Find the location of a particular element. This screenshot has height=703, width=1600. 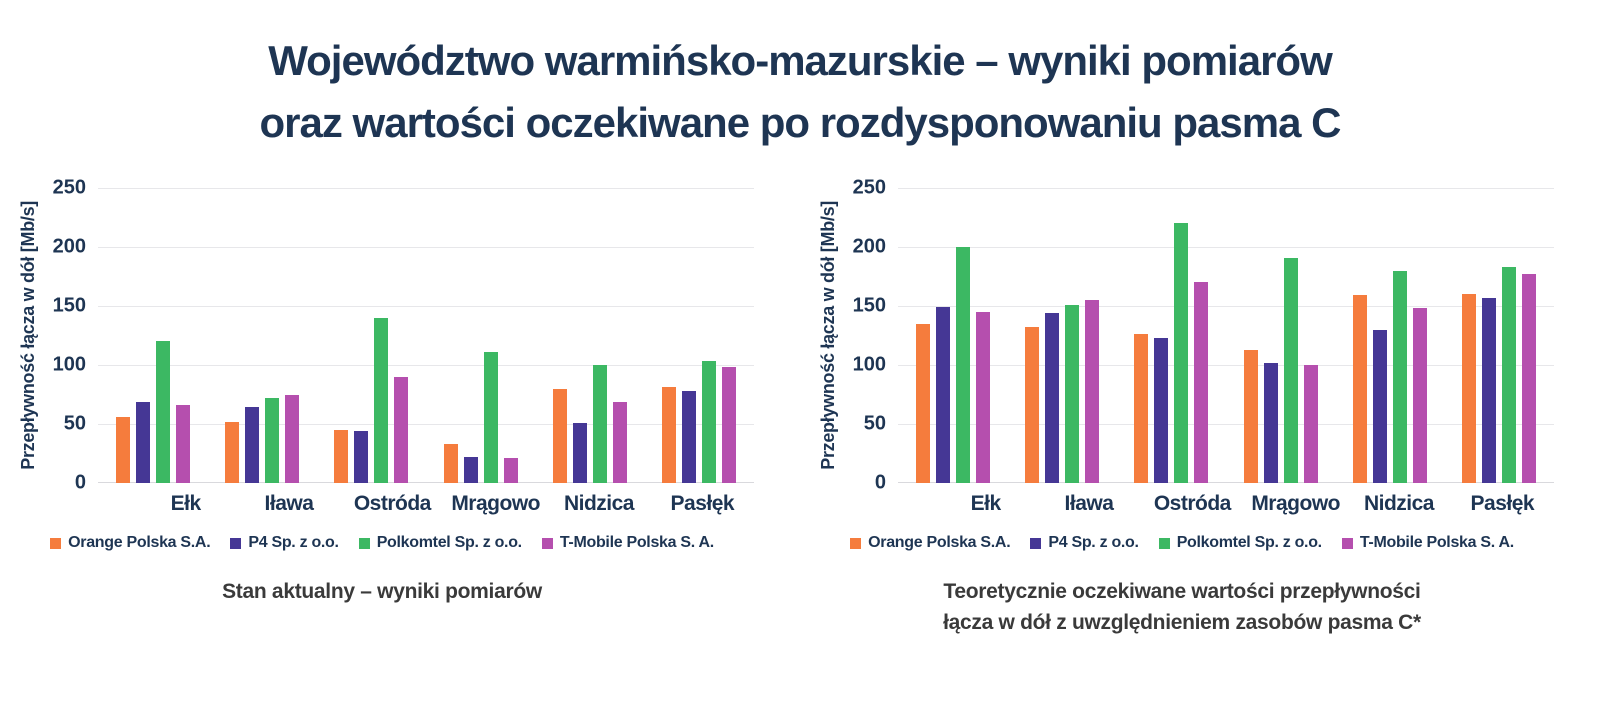

caption-line-1: Stan aktualny – wyniki pomiarów is located at coordinates (382, 591).